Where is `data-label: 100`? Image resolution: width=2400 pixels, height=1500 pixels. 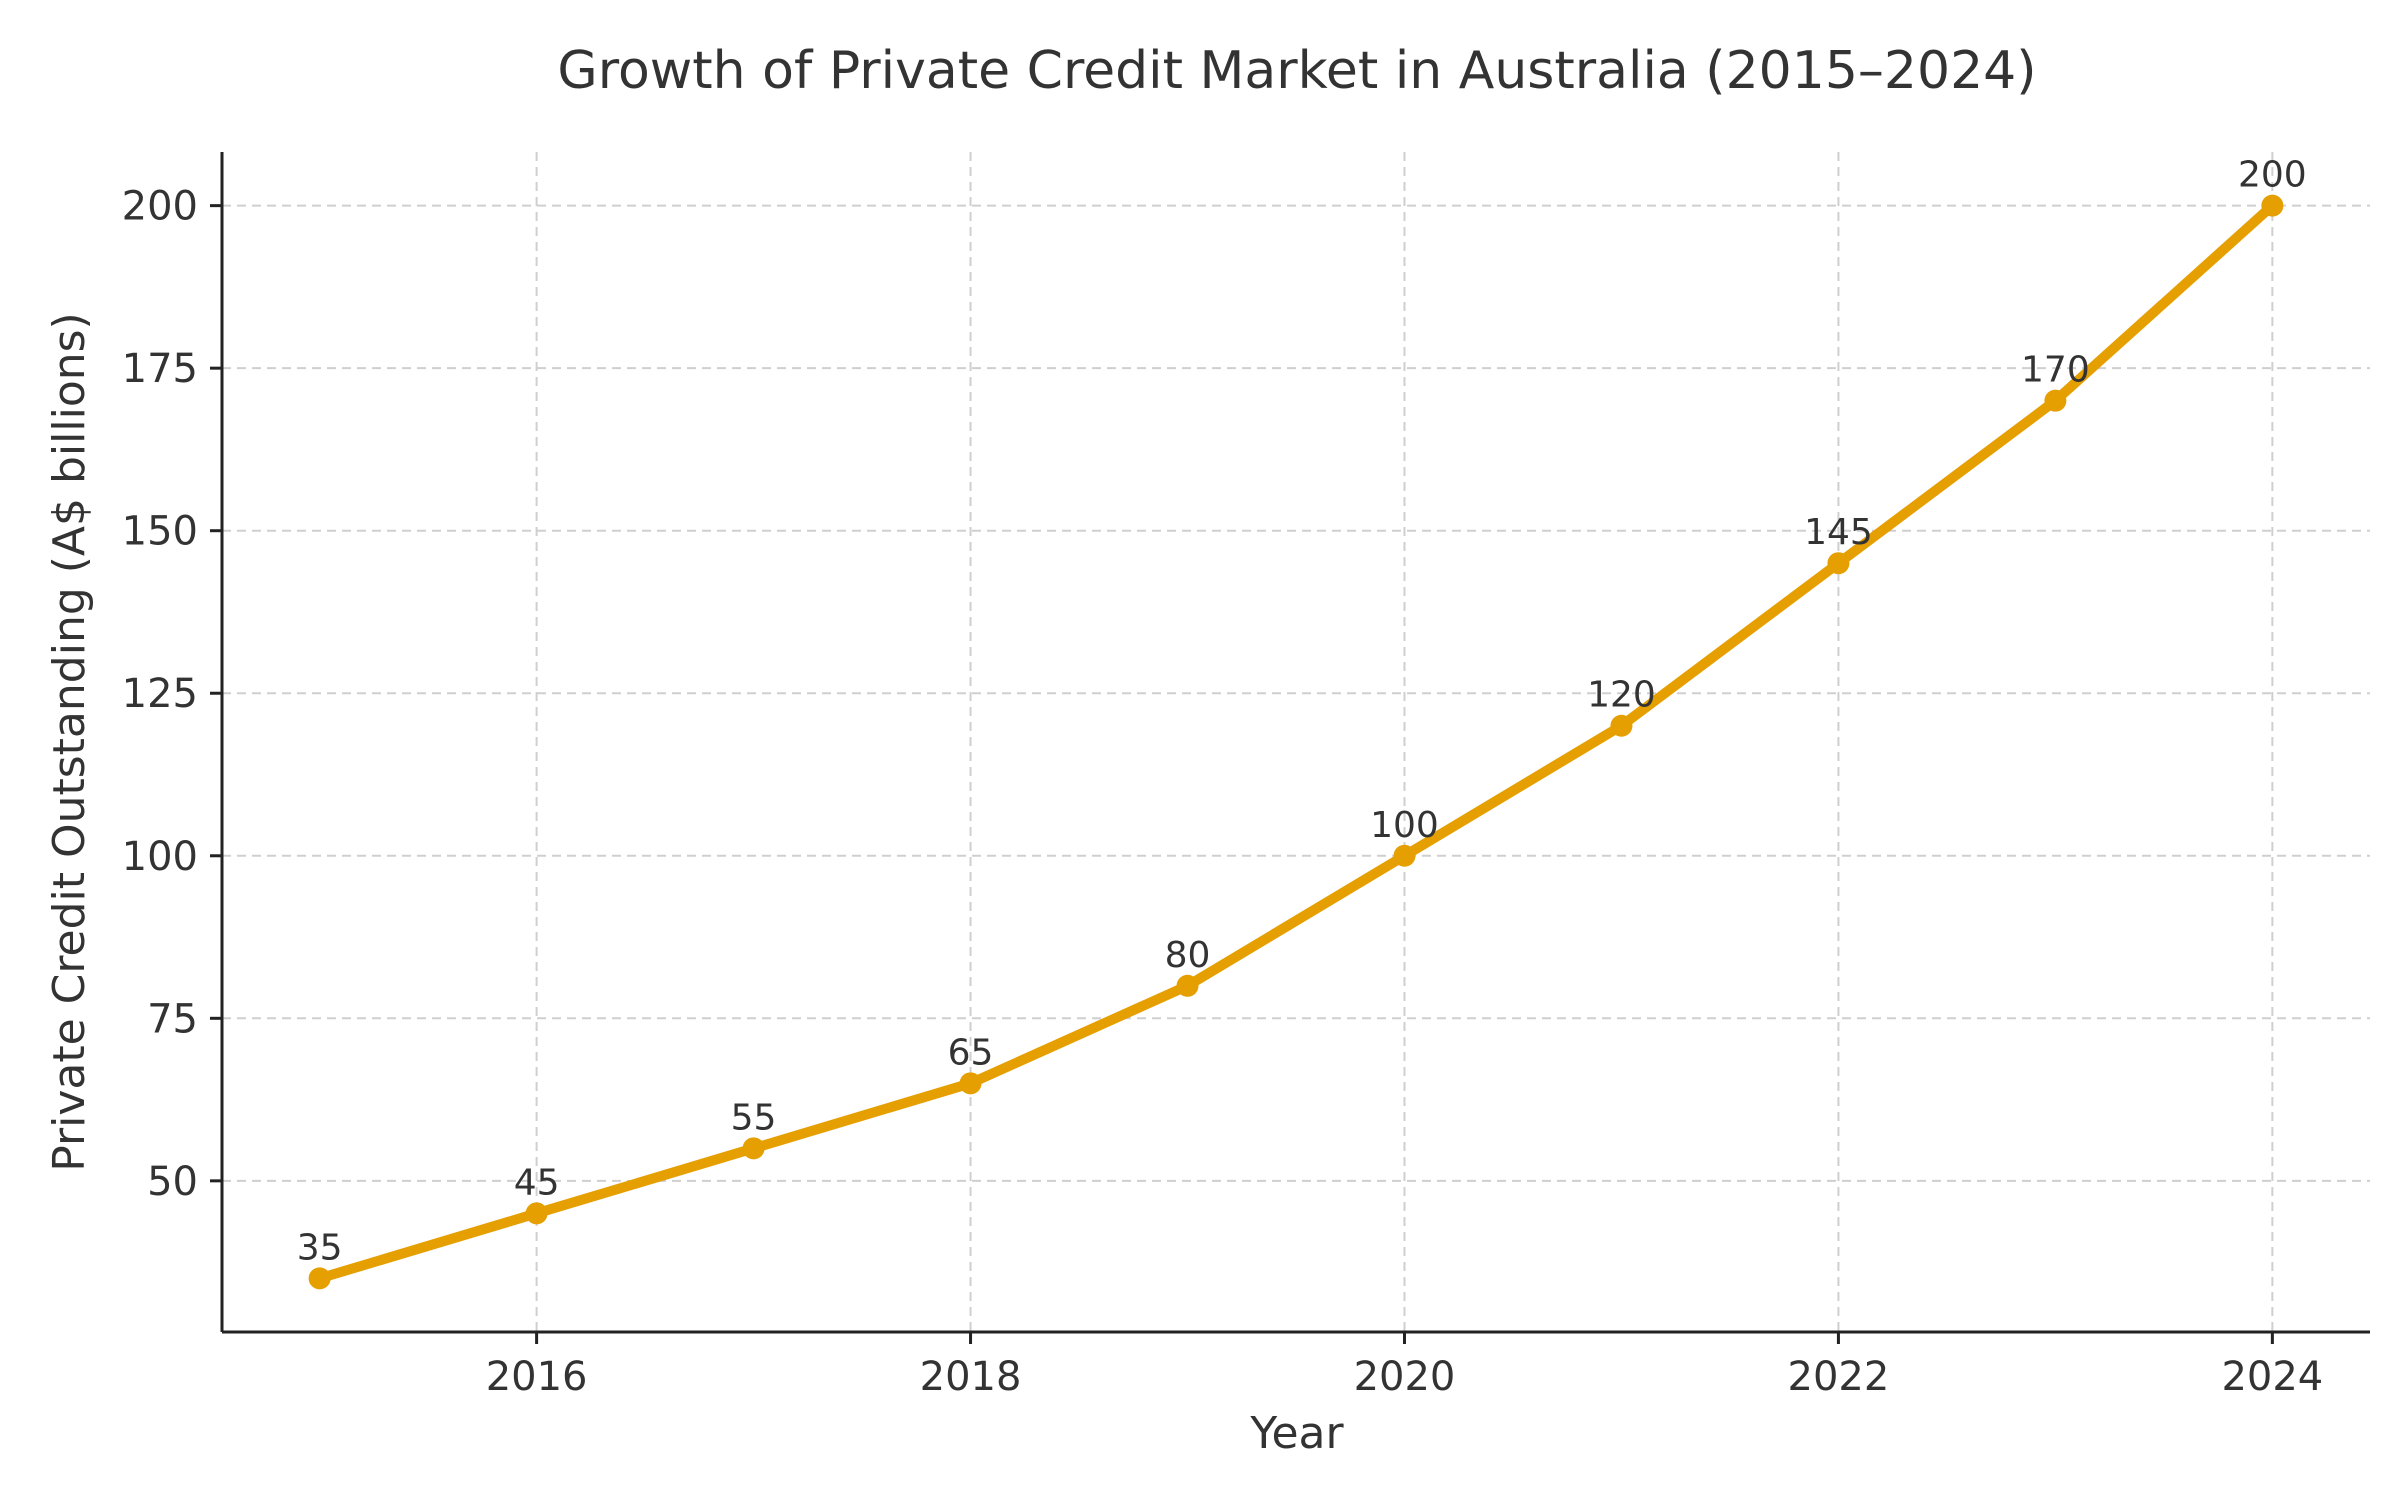 data-label: 100 is located at coordinates (1404, 825).